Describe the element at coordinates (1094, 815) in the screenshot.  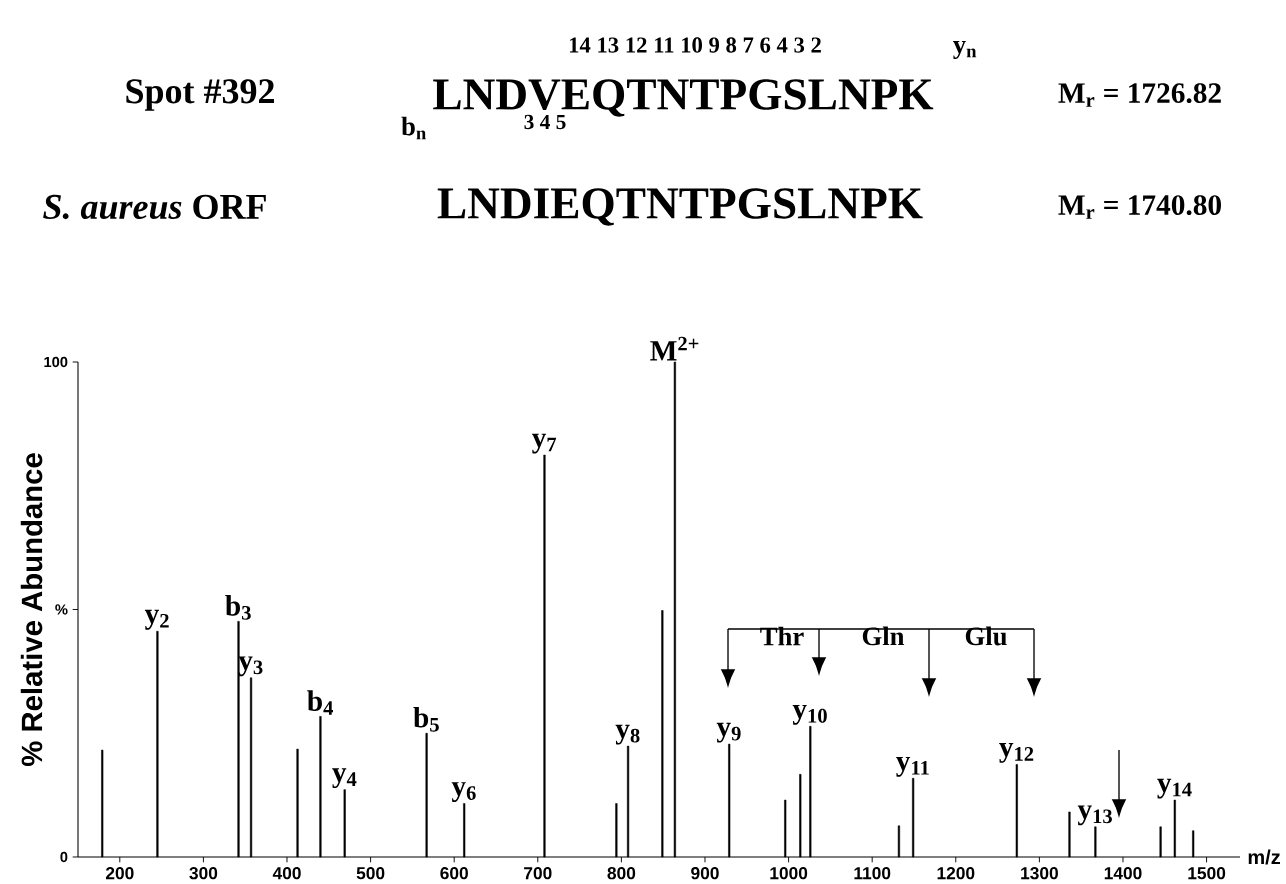
I see `annotation: y$_{13}$` at that location.